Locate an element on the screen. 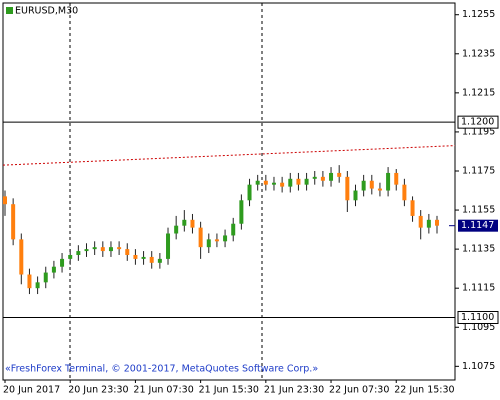 The image size is (500, 400). y-tick-label: 1.1195 is located at coordinates (478, 131).